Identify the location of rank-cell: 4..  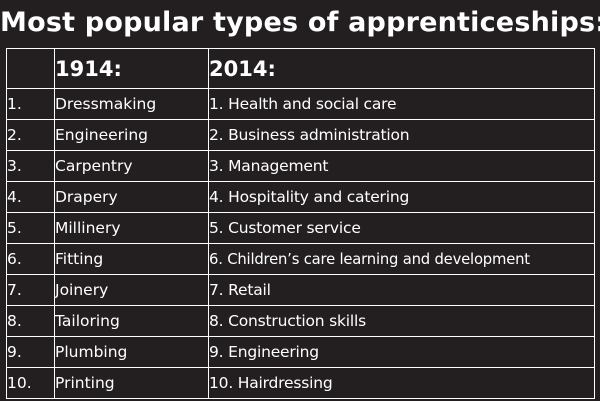
(30, 197).